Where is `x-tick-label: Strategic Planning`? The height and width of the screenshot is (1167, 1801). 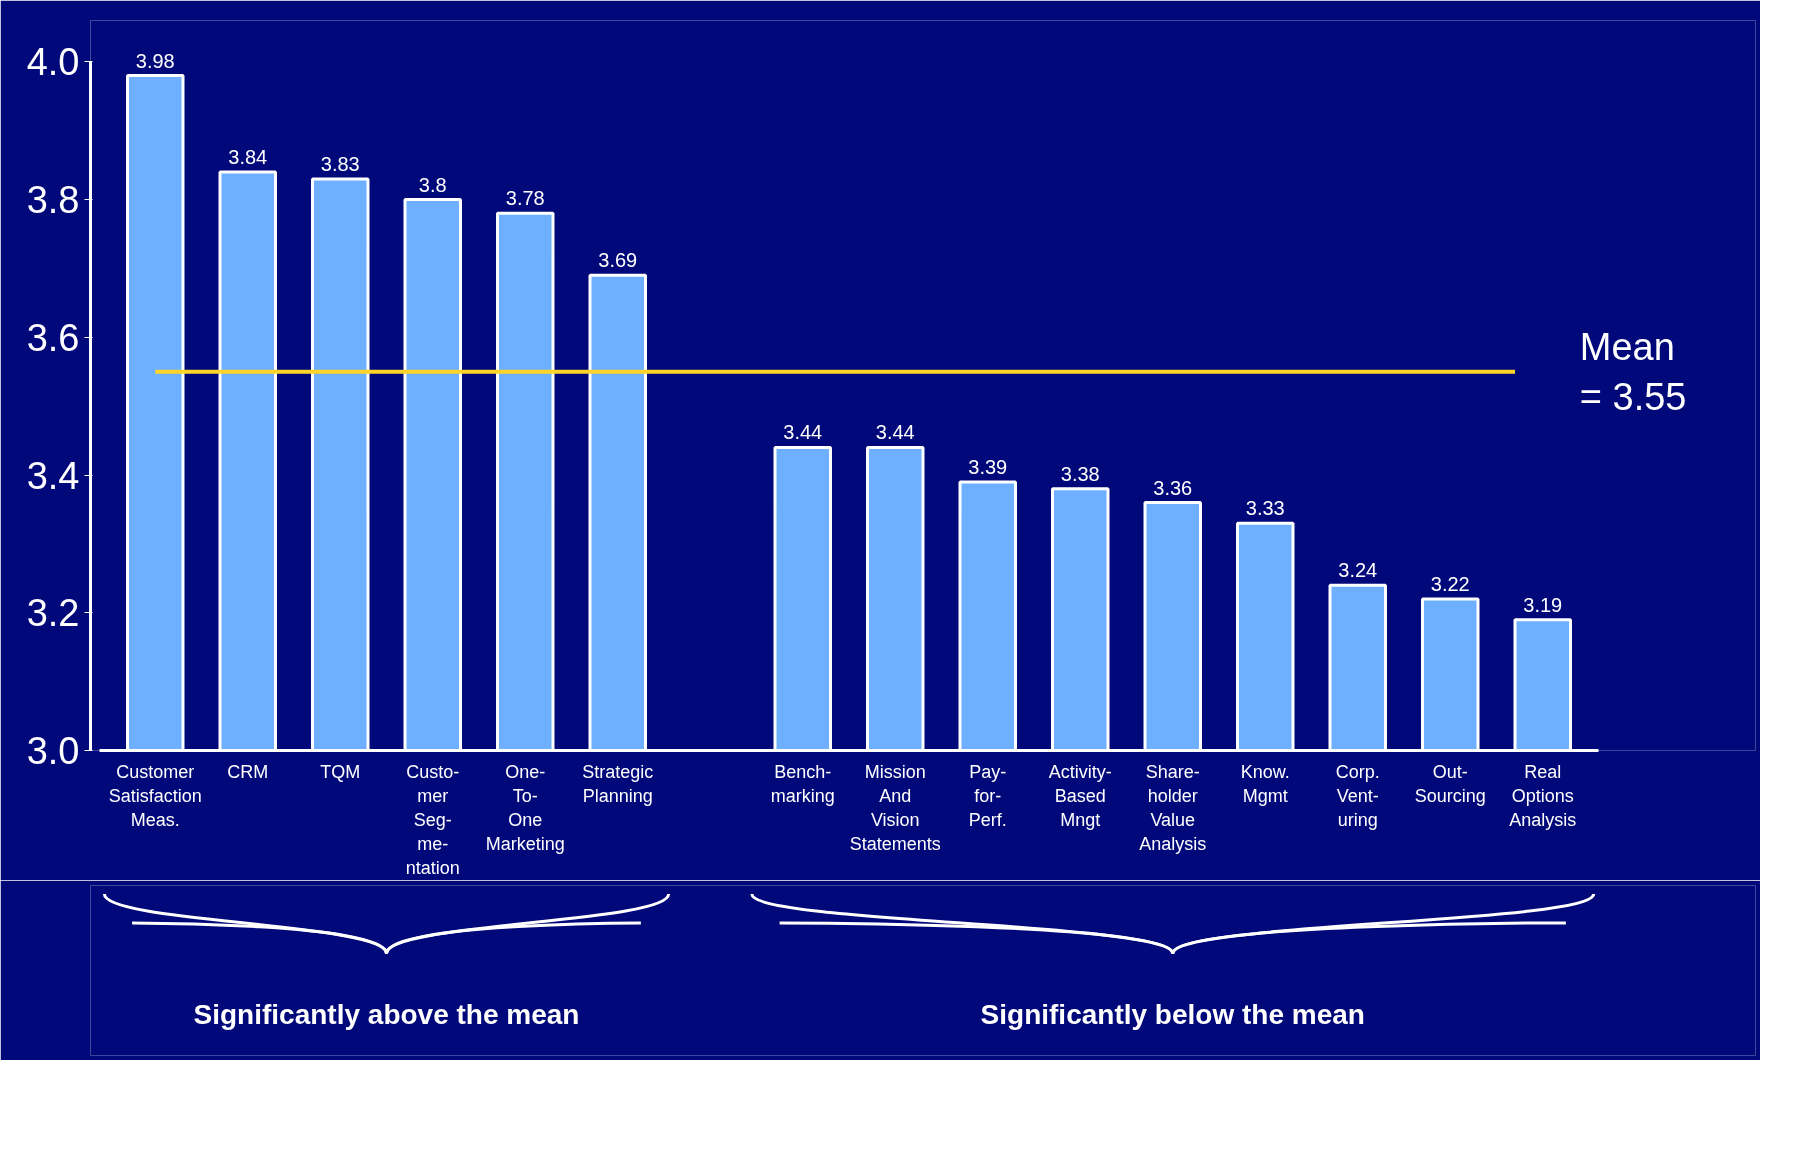
x-tick-label: Strategic Planning is located at coordinates (618, 783).